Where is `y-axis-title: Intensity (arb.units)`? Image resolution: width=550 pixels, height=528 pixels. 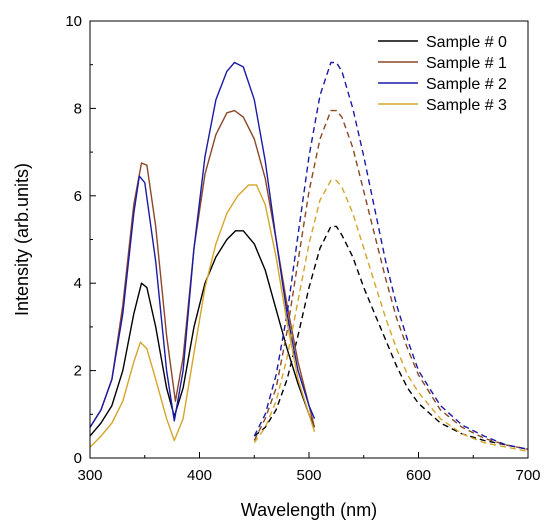 y-axis-title: Intensity (arb.units) is located at coordinates (22, 239).